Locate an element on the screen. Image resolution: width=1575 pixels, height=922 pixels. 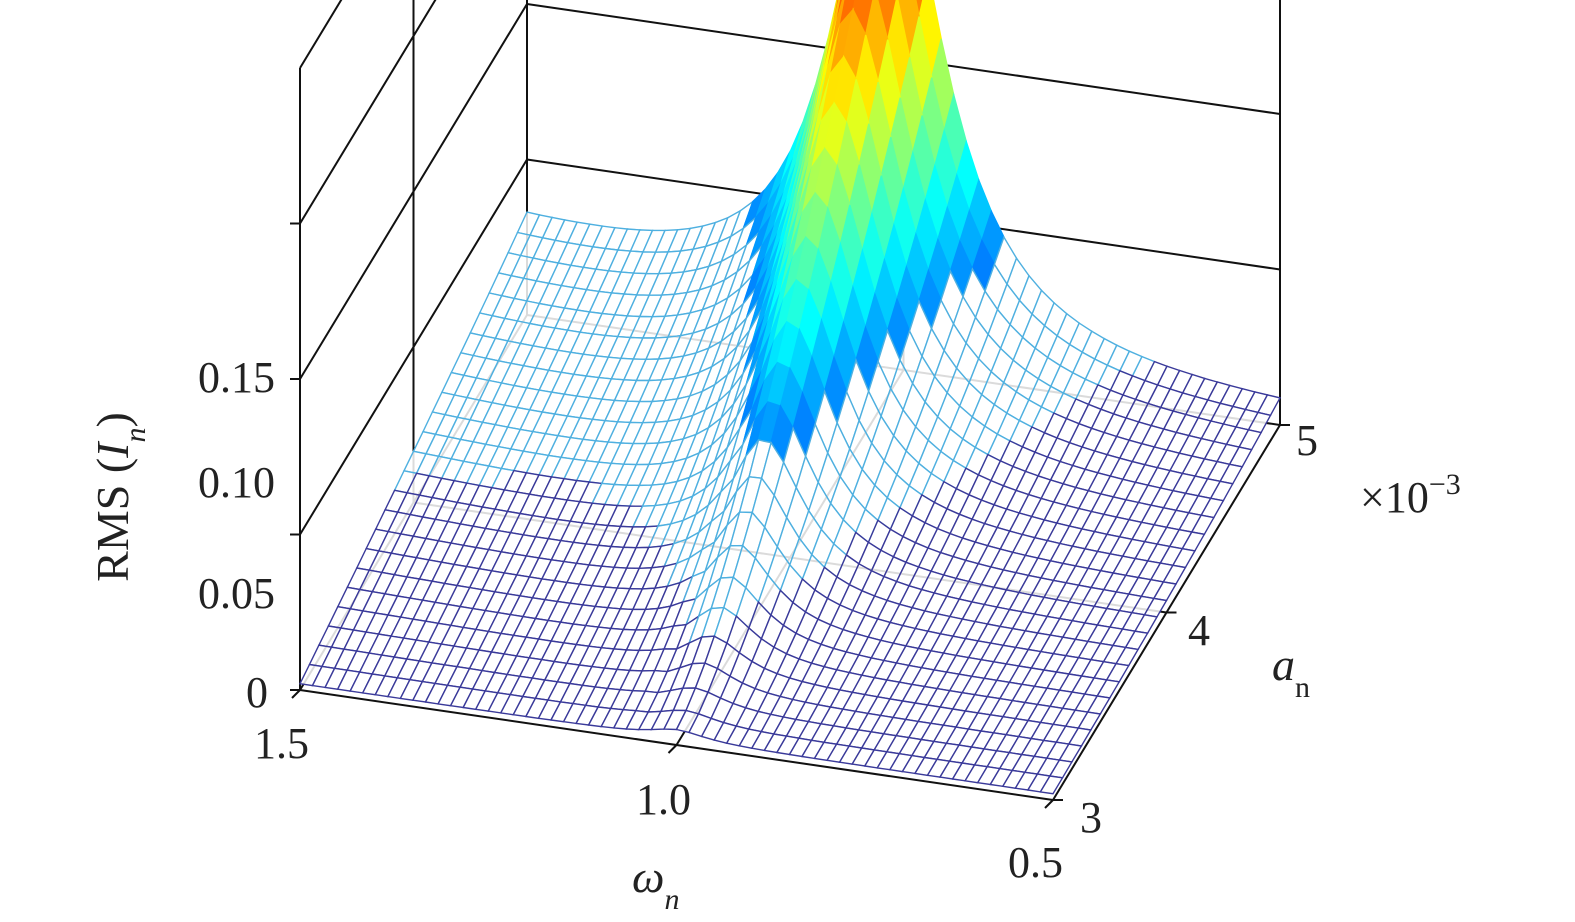
x-tick-label: 0.5 is located at coordinates (1035, 862).